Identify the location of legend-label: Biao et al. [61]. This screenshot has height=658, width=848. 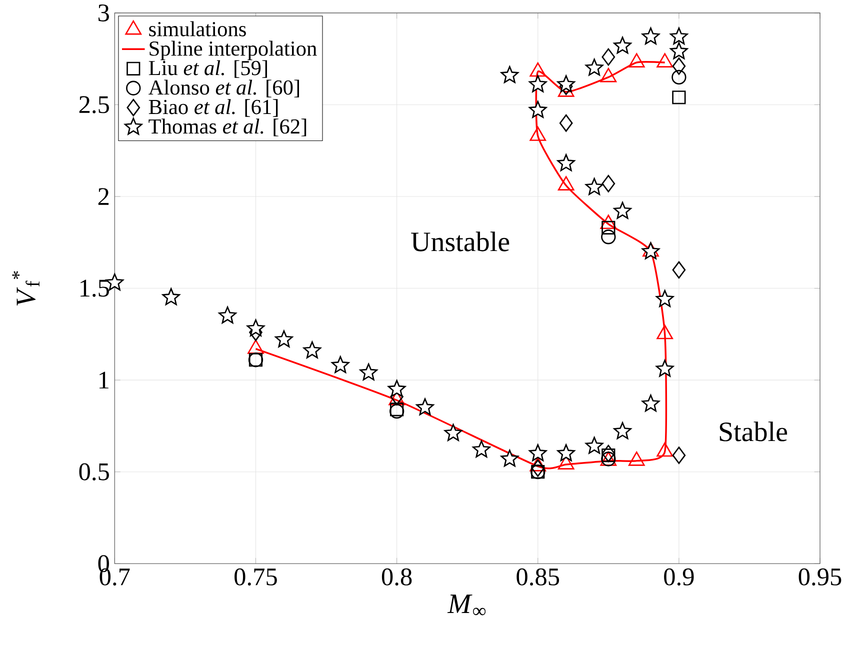
(213, 108).